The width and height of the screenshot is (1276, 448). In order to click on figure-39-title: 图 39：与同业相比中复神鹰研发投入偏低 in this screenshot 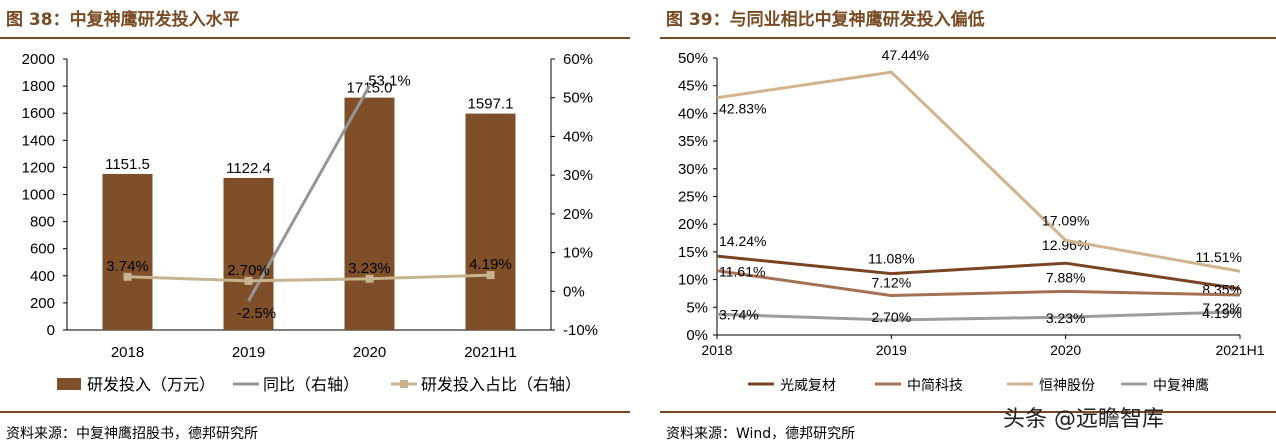, I will do `click(825, 20)`.